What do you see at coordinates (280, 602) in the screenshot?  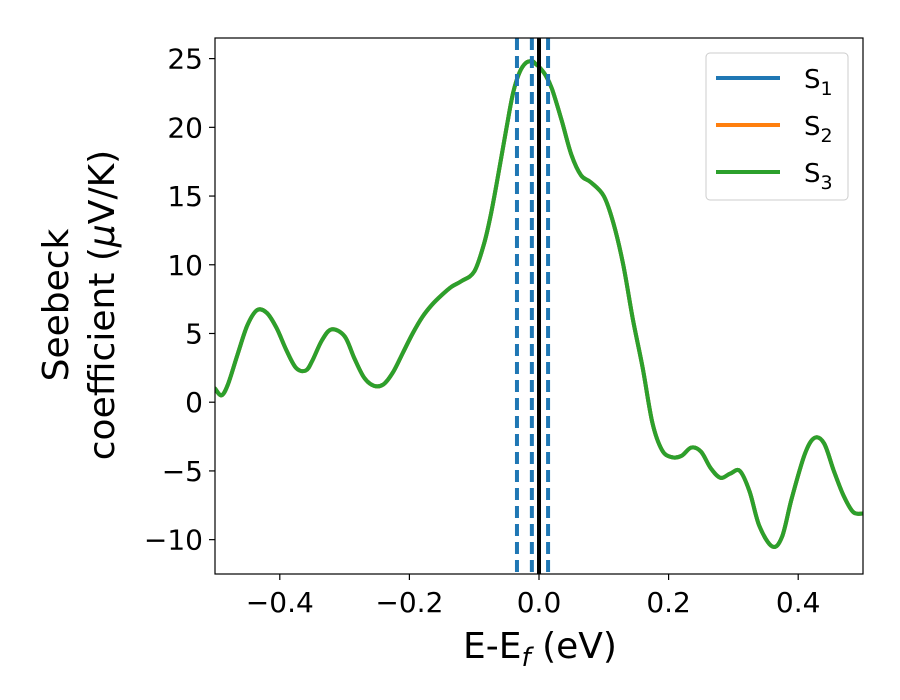 I see `x-tick-label: −0.4` at bounding box center [280, 602].